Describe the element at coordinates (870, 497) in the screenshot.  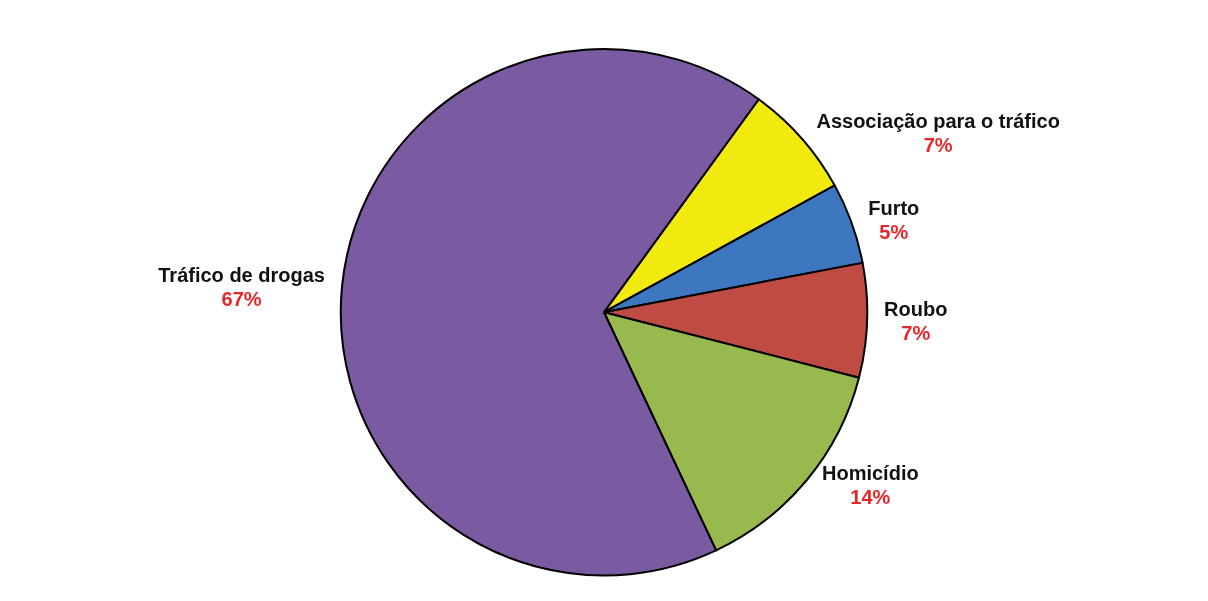
I see `data-label: 14%` at that location.